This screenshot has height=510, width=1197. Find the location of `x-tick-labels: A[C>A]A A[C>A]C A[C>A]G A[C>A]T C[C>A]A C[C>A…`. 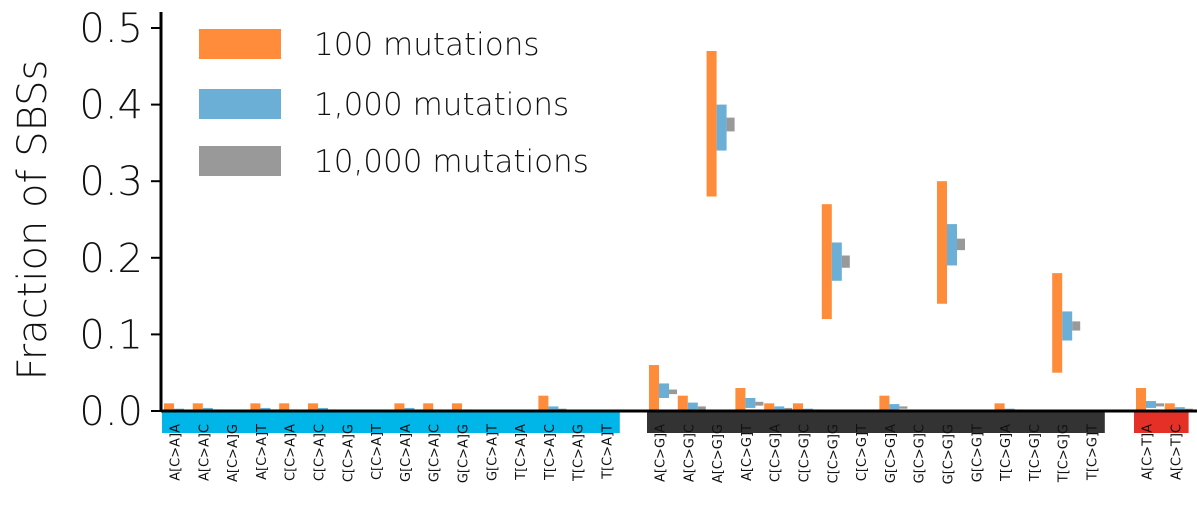

x-tick-labels: A[C>A]A A[C>A]C A[C>A]G A[C>A]T C[C>A]A C[C>A… is located at coordinates (677, 454).